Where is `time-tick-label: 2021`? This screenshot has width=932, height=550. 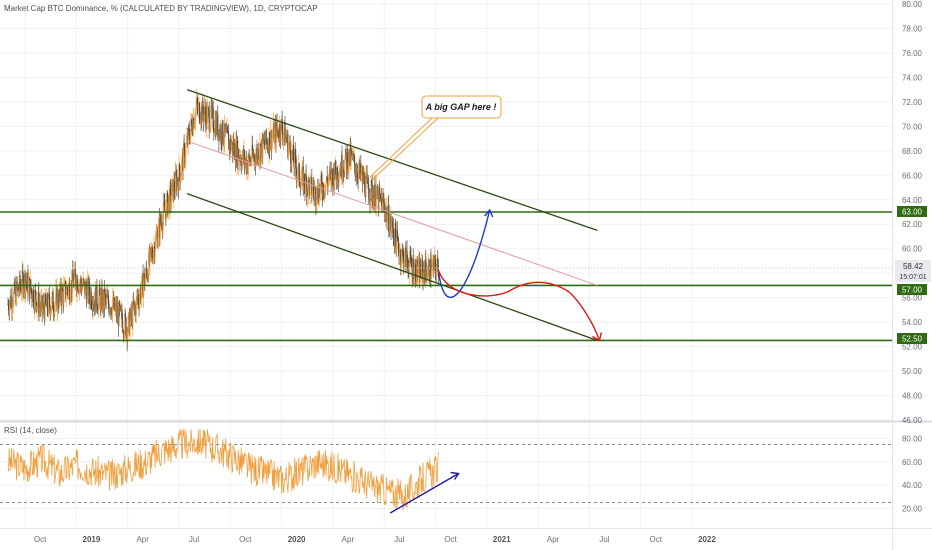 time-tick-label: 2021 is located at coordinates (502, 539).